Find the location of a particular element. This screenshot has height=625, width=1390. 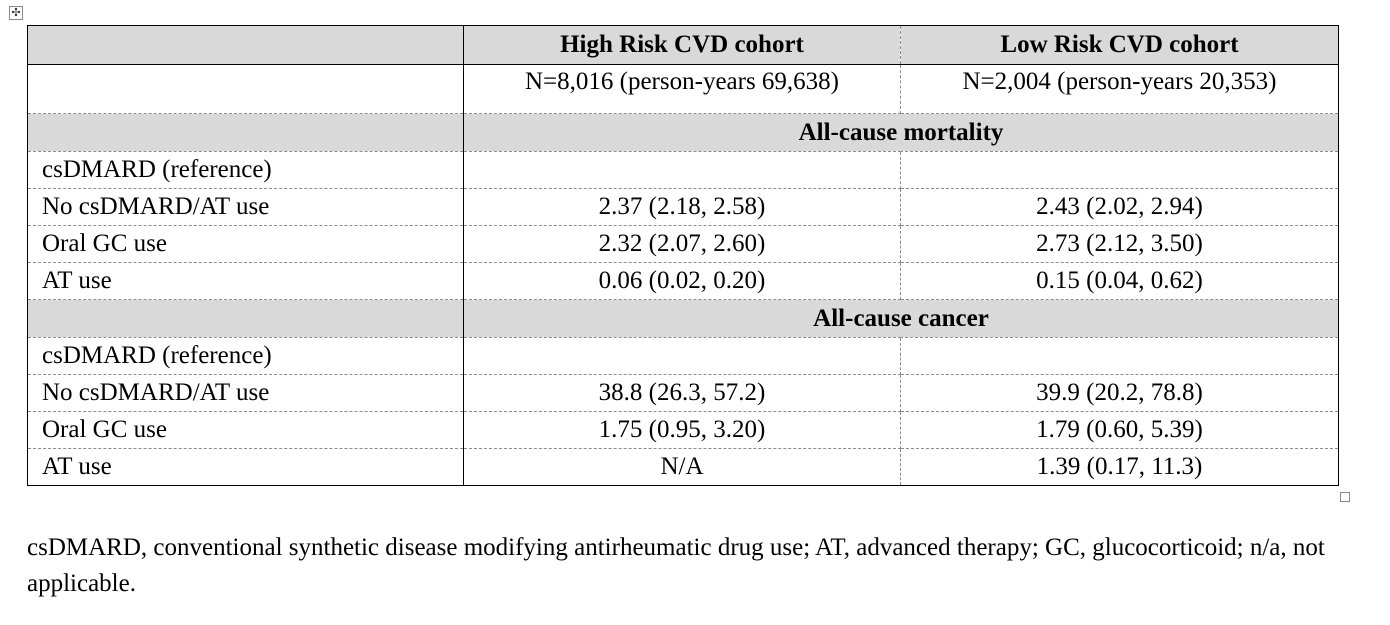

low-risk-value: 39.9 (20.2, 78.8) is located at coordinates (1119, 393).